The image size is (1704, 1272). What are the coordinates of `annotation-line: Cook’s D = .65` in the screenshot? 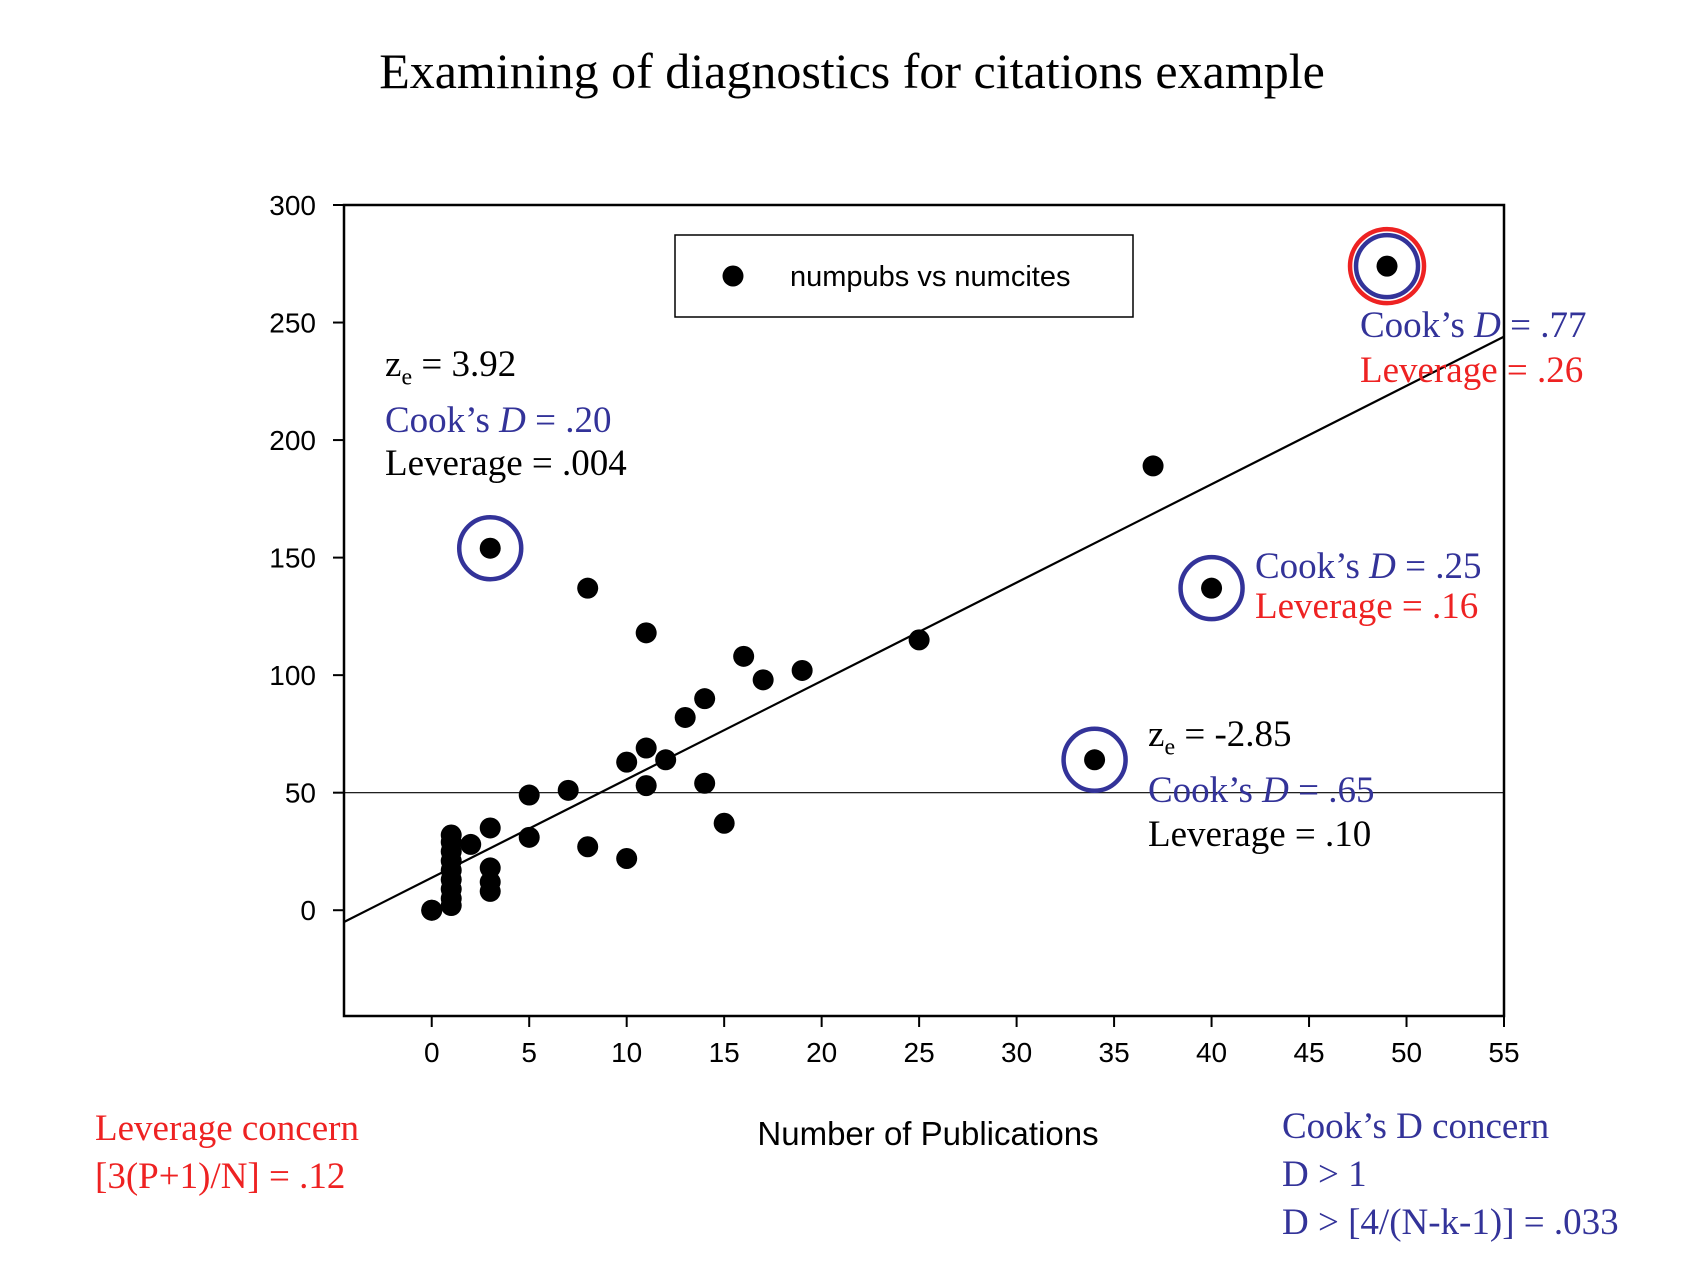 It's located at (1261, 791).